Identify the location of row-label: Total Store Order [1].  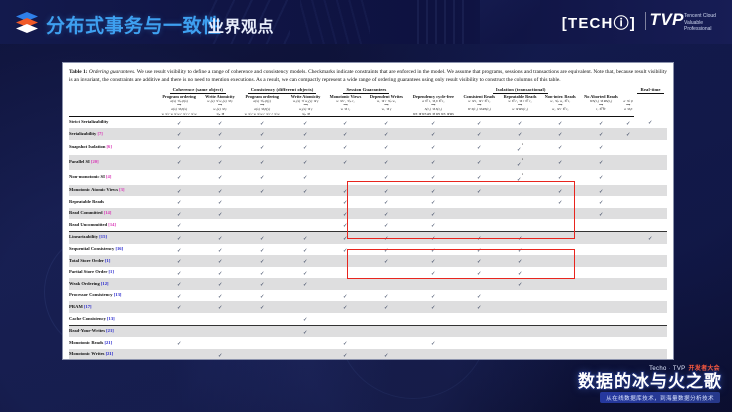
(90, 260).